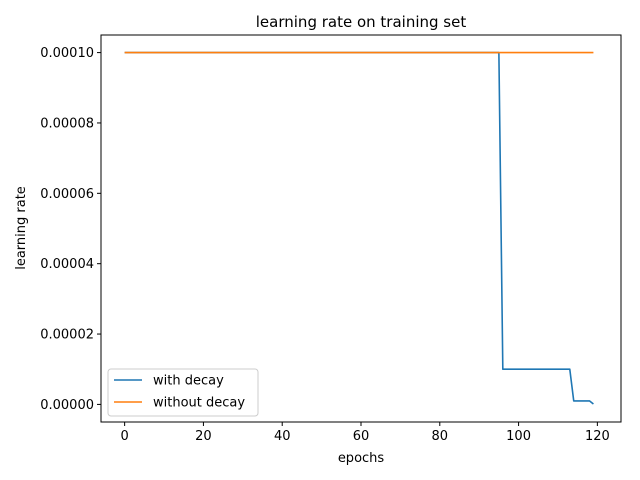  What do you see at coordinates (124, 436) in the screenshot?
I see `x-tick-label: 0` at bounding box center [124, 436].